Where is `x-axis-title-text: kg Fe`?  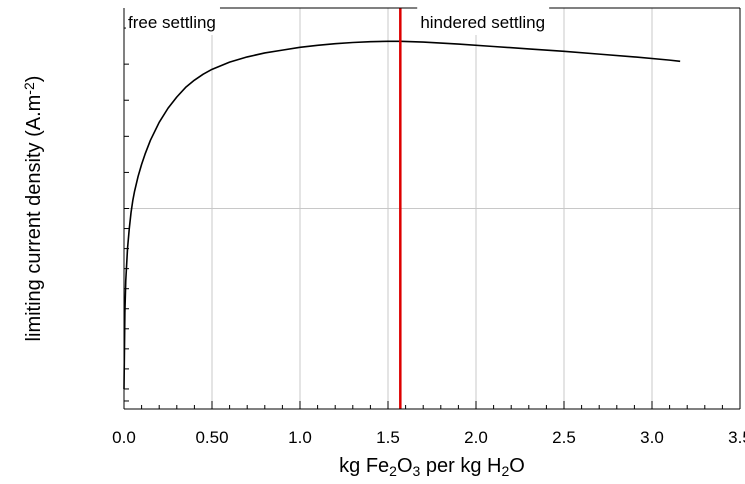
x-axis-title-text: kg Fe is located at coordinates (364, 466).